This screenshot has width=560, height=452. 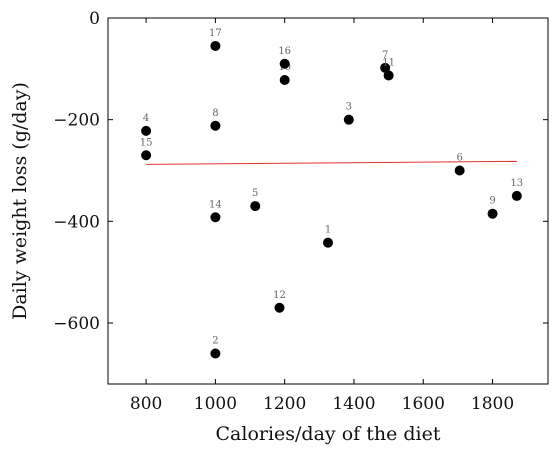 What do you see at coordinates (328, 230) in the screenshot?
I see `data-point-label: 1` at bounding box center [328, 230].